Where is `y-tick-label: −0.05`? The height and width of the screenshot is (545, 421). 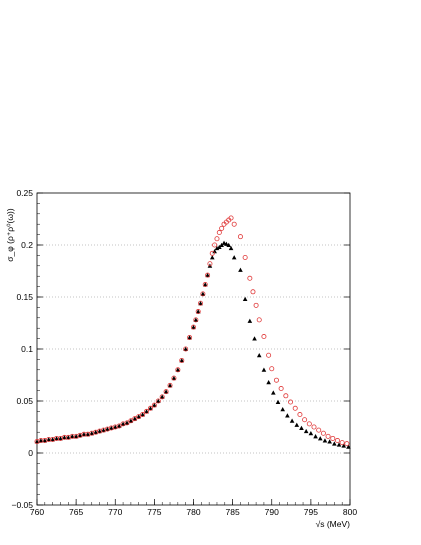
y-tick-label: −0.05 is located at coordinates (22, 505).